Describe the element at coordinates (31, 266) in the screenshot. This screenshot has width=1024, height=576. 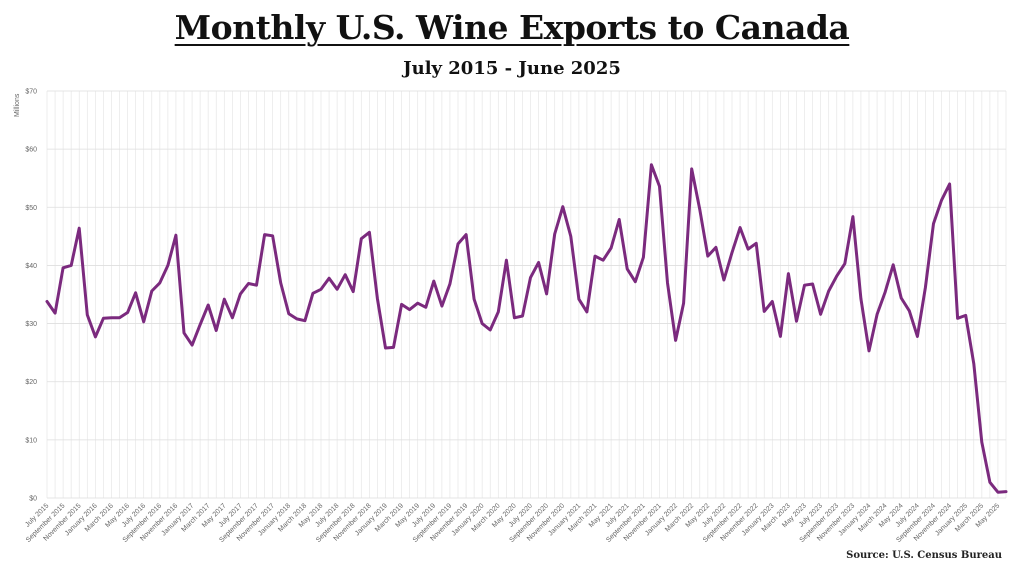
I see `y-tick-label: $40` at that location.